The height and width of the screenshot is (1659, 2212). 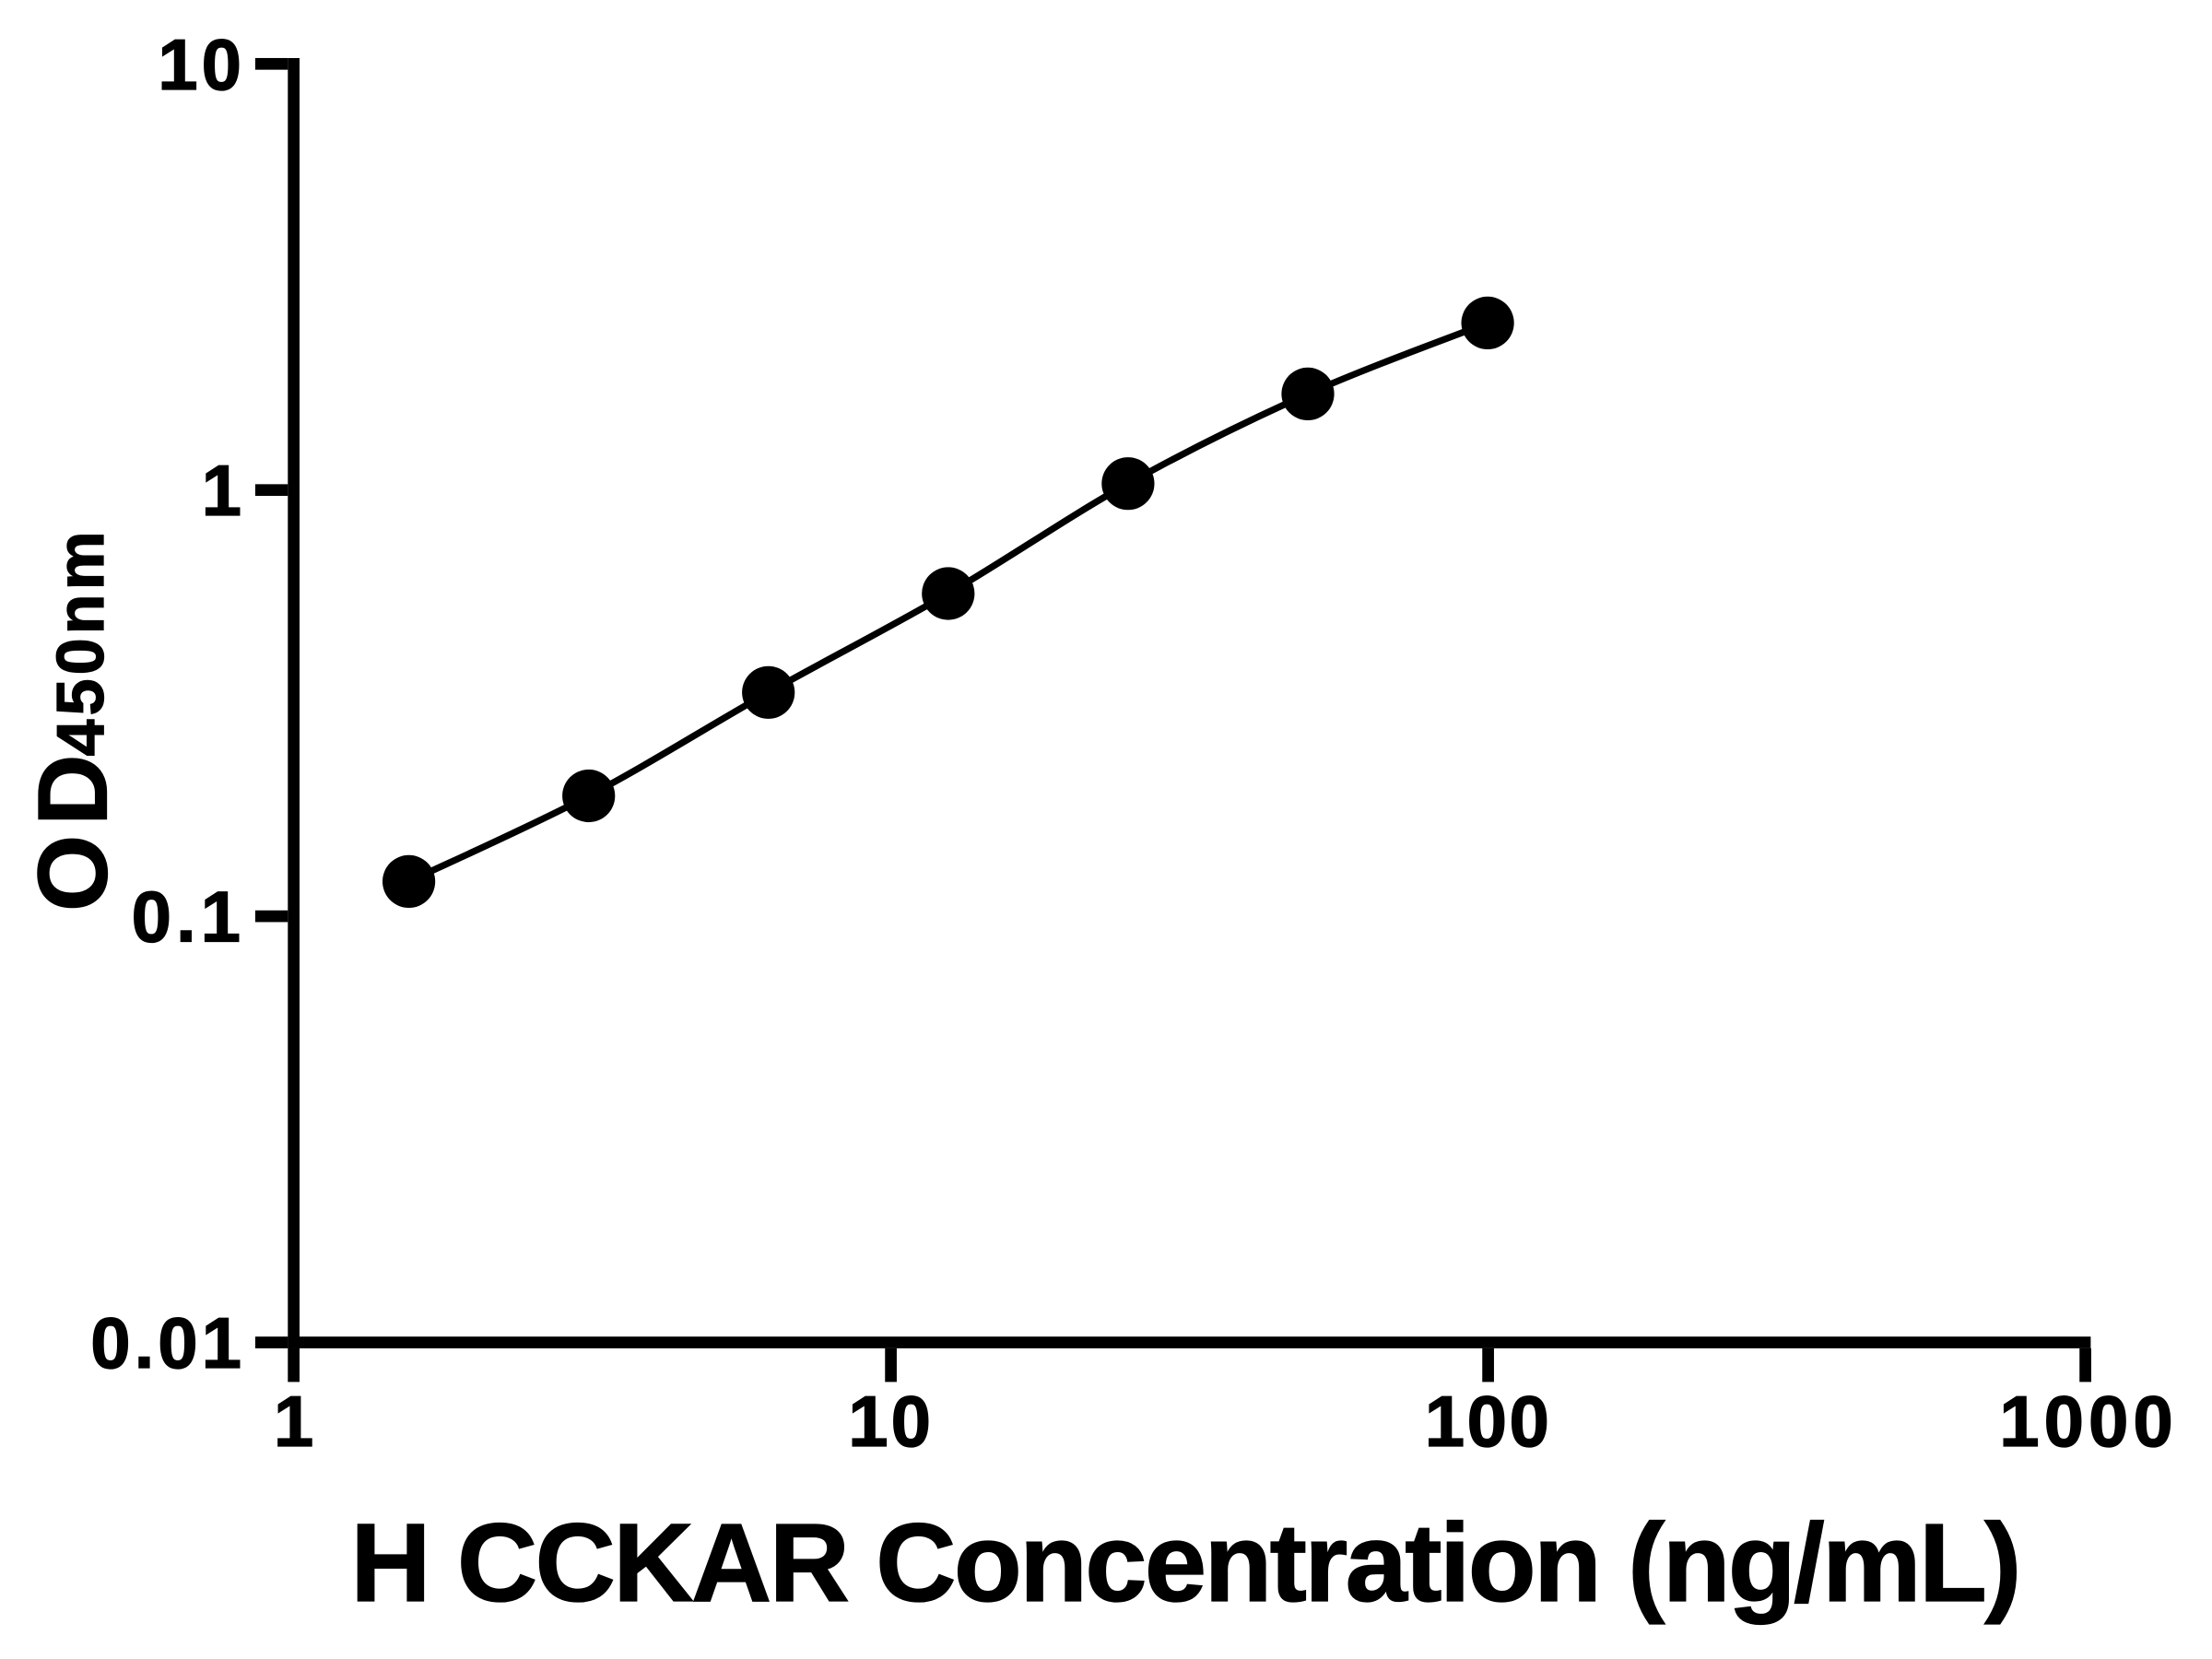 What do you see at coordinates (167, 1342) in the screenshot?
I see `svg-text: 0.01` at bounding box center [167, 1342].